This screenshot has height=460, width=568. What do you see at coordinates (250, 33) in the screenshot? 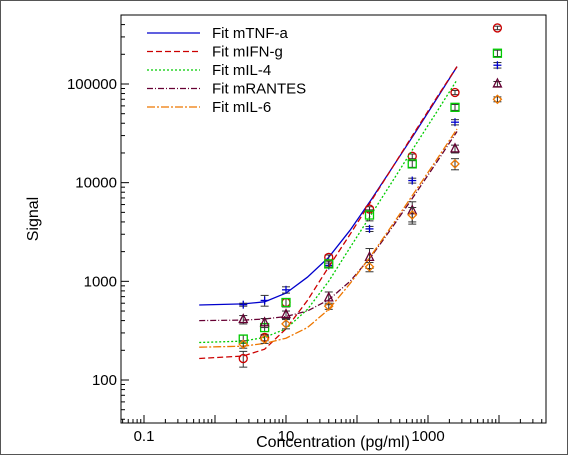
I see `legend-label: Fit mTNF-a` at bounding box center [250, 33].